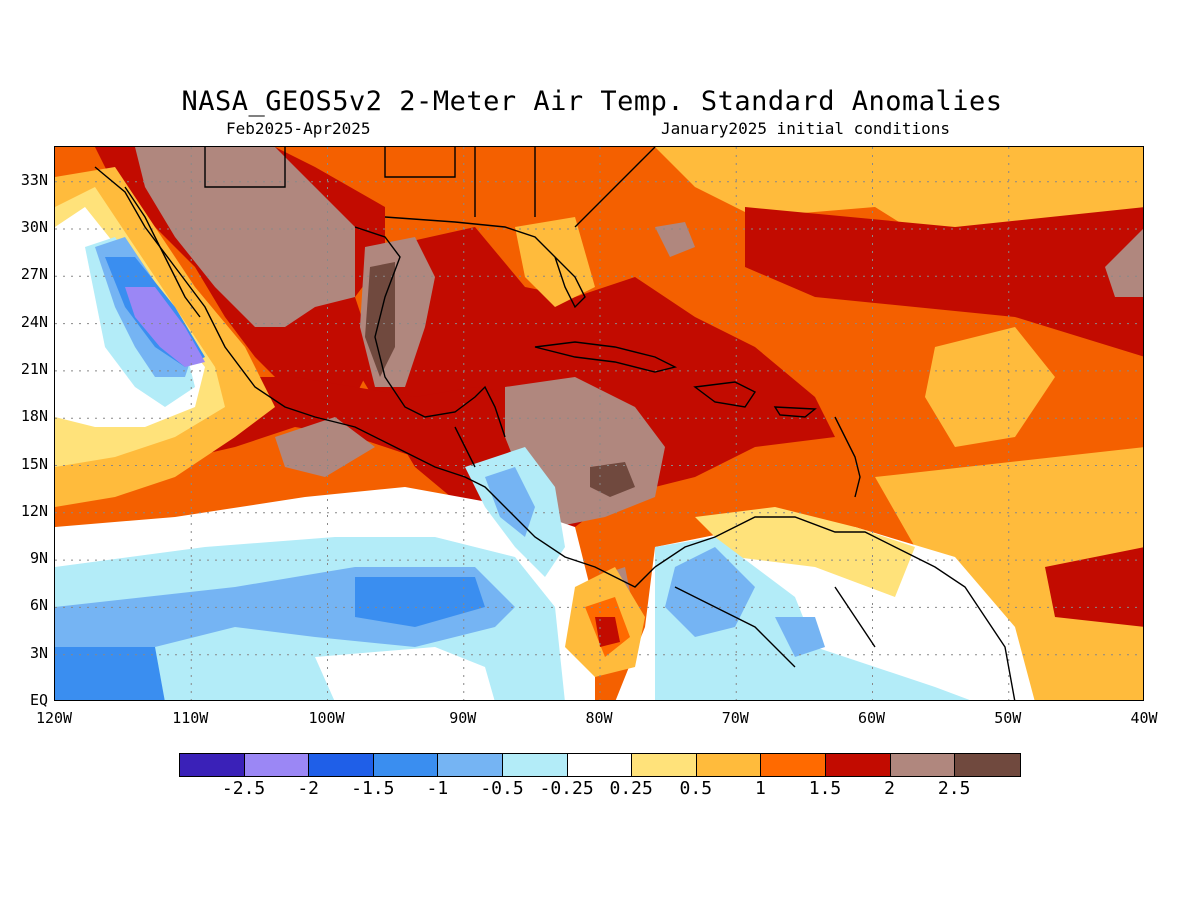 This screenshot has height=900, width=1200. Describe the element at coordinates (606, 357) in the screenshot. I see `coastline-cuba` at that location.